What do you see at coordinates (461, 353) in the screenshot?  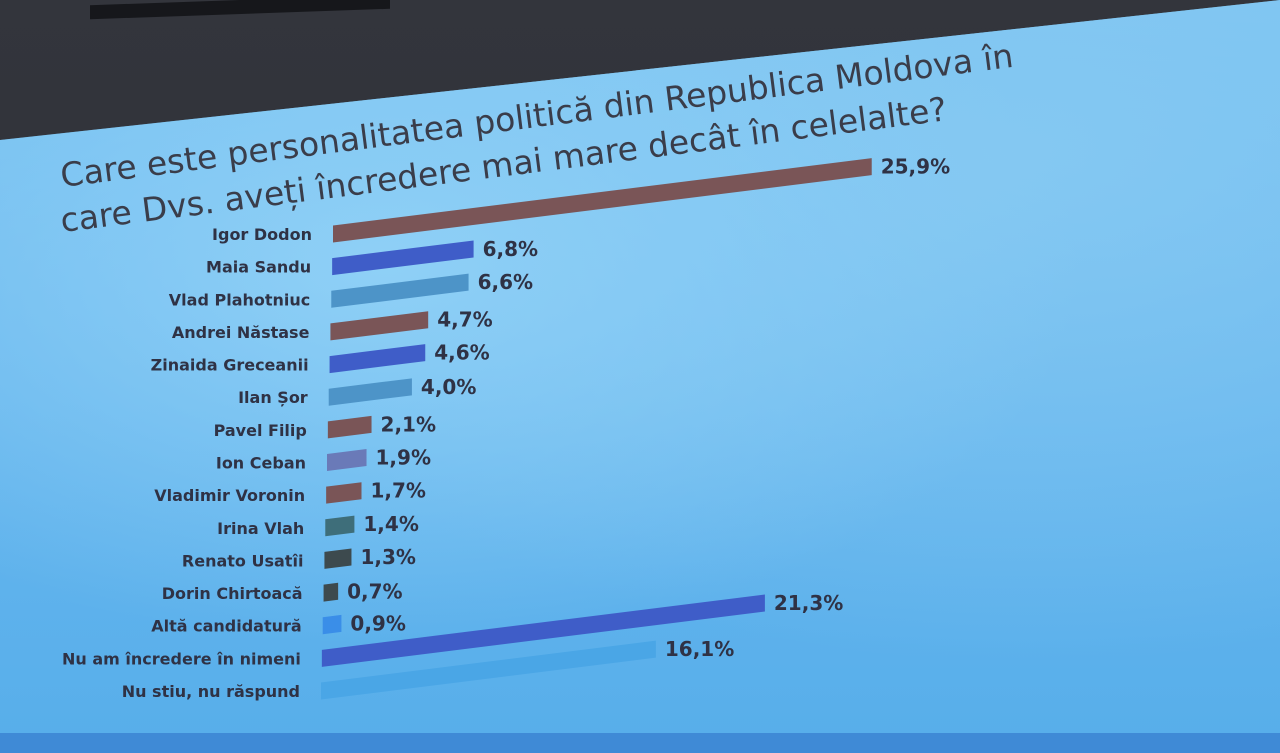 I see `value-label-4: 4,6%` at bounding box center [461, 353].